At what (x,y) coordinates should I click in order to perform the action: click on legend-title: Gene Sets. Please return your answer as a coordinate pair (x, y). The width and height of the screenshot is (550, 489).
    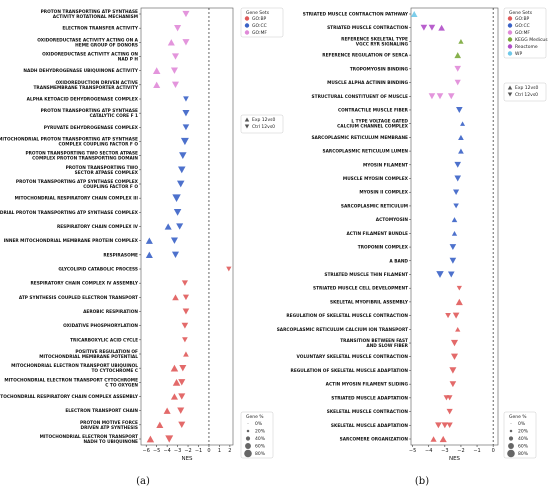
    Looking at the image, I should click on (258, 13).